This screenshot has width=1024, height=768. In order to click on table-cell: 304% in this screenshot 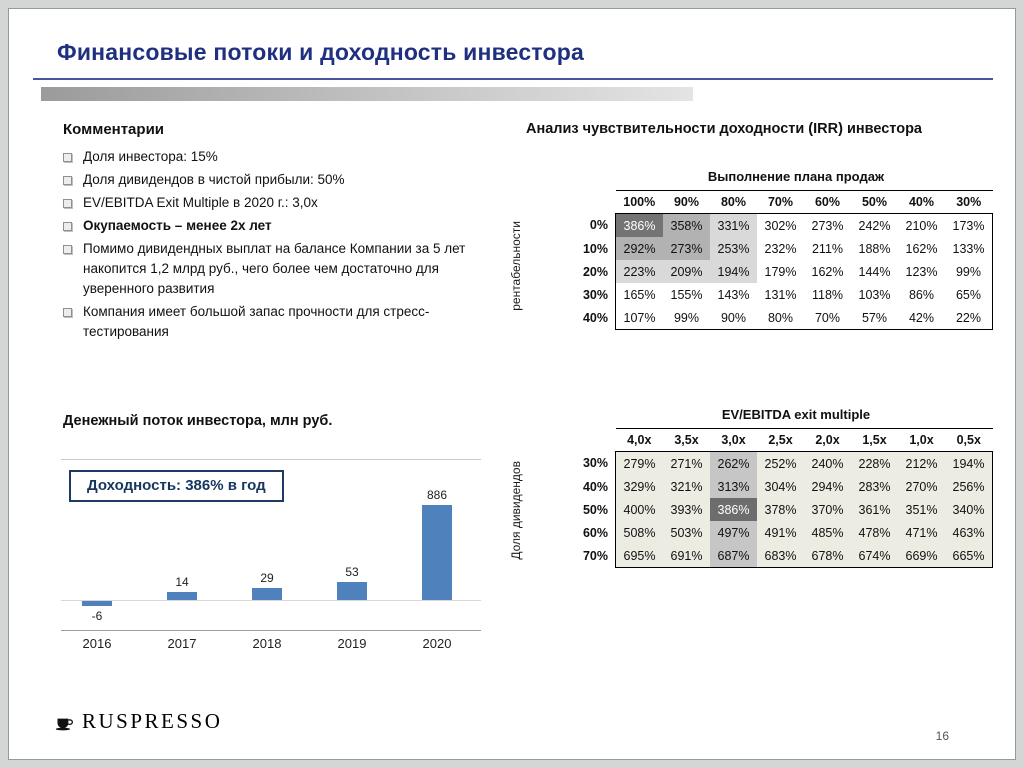, I will do `click(780, 486)`.